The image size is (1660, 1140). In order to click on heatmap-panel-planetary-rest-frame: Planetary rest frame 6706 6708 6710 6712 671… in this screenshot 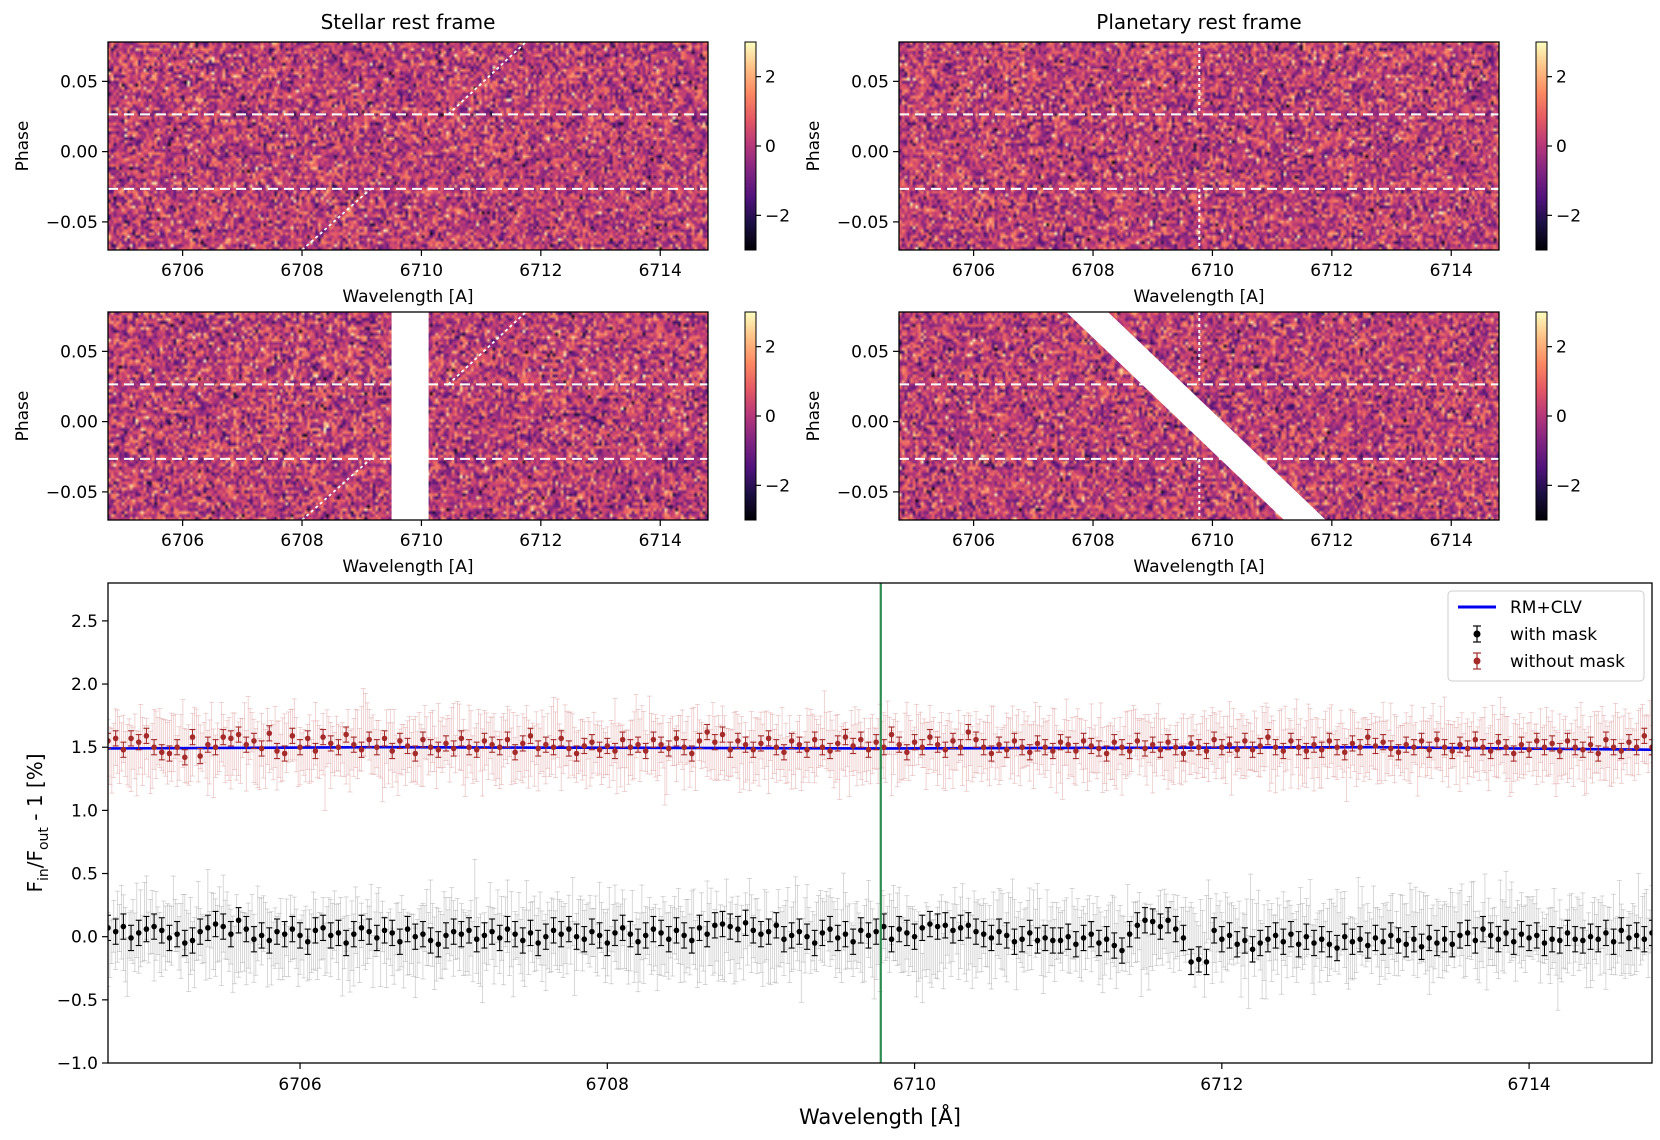, I will do `click(1192, 158)`.